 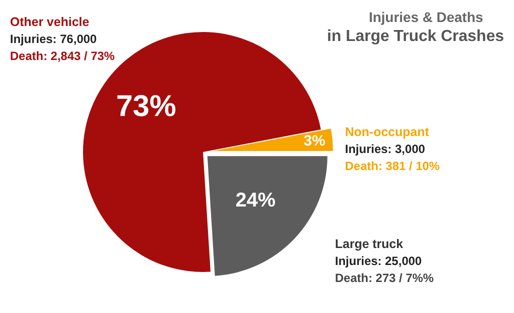 What do you see at coordinates (63, 56) in the screenshot?
I see `text: Death: 2,843 / 73%` at bounding box center [63, 56].